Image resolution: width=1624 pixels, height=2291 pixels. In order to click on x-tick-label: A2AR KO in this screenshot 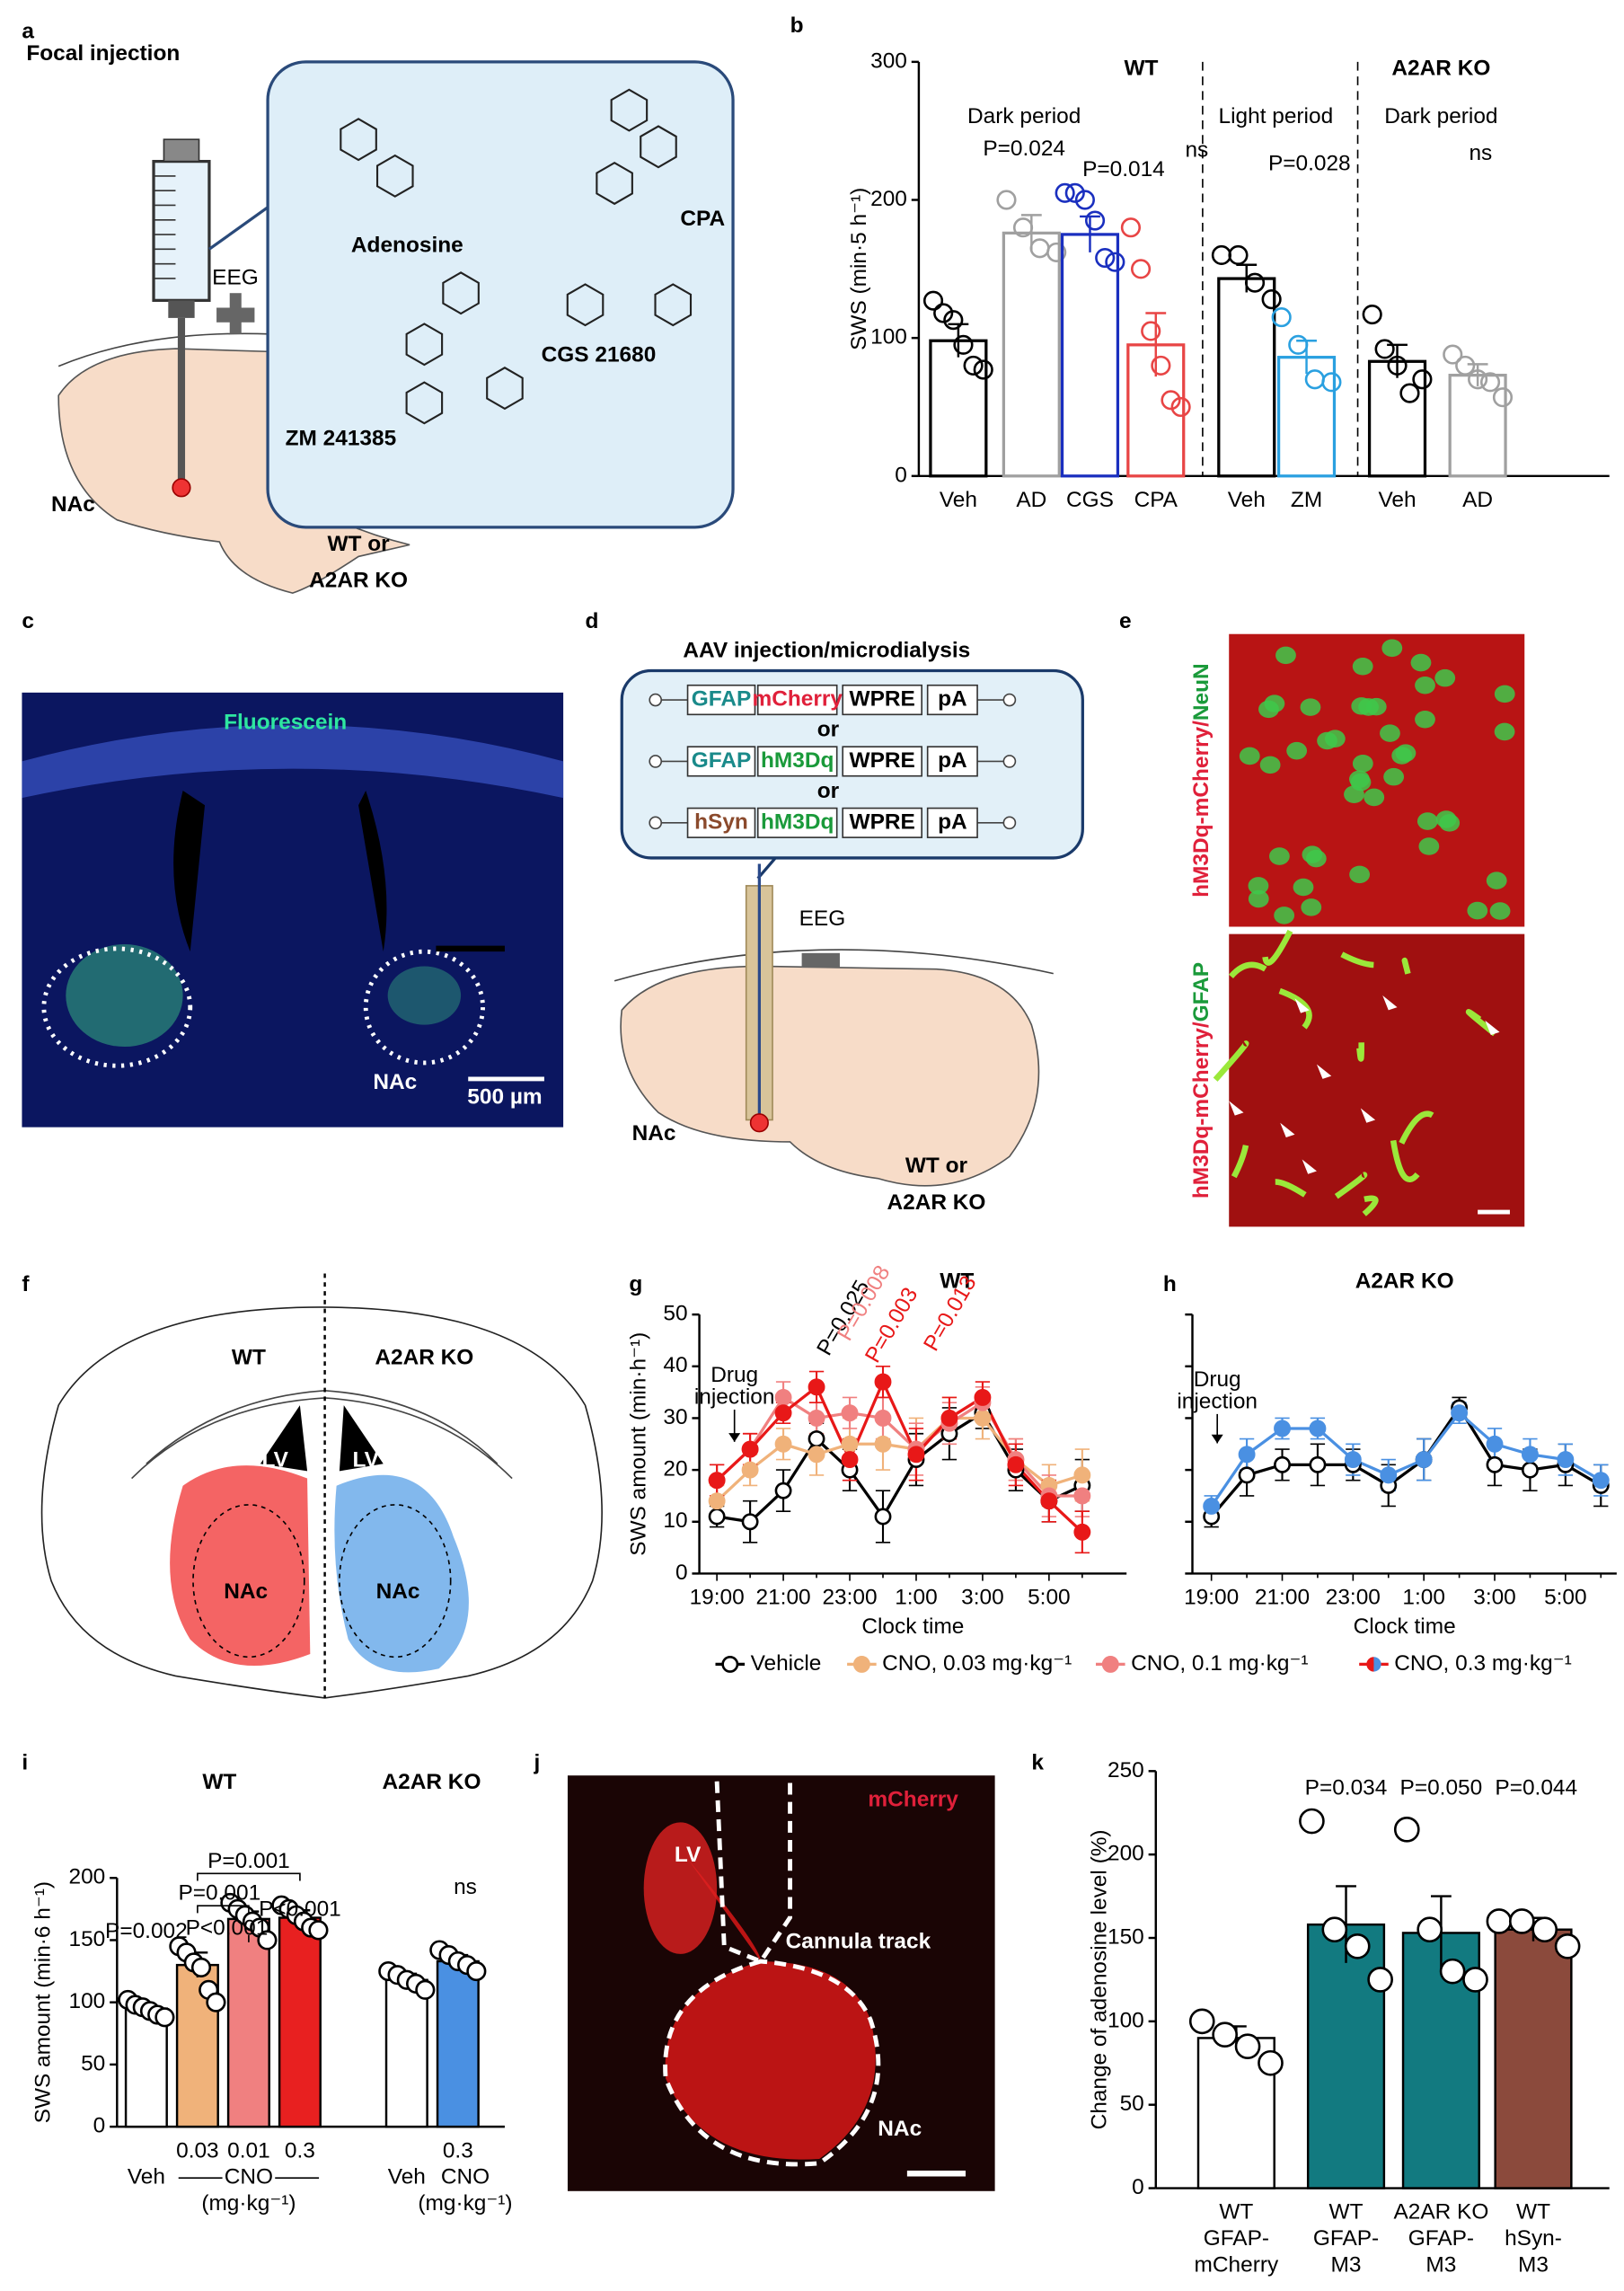, I will do `click(1440, 2212)`.